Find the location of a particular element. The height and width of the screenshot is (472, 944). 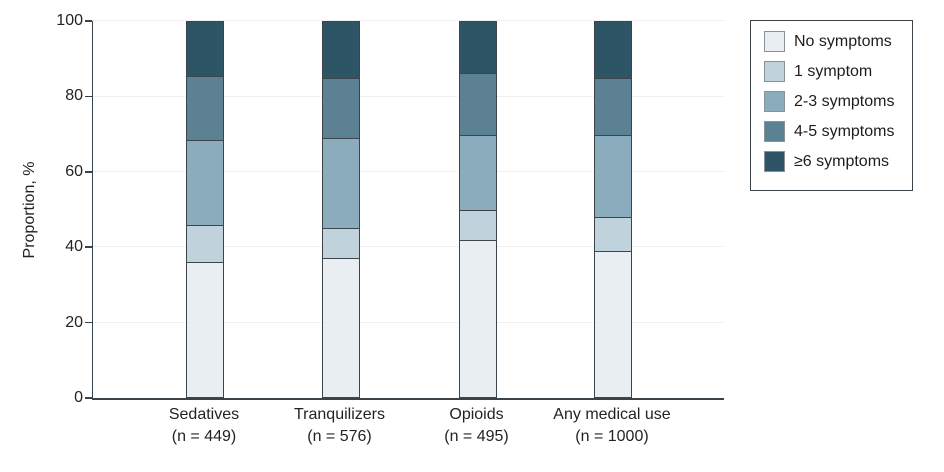

legend-entry: 2-3 symptoms is located at coordinates (838, 101).